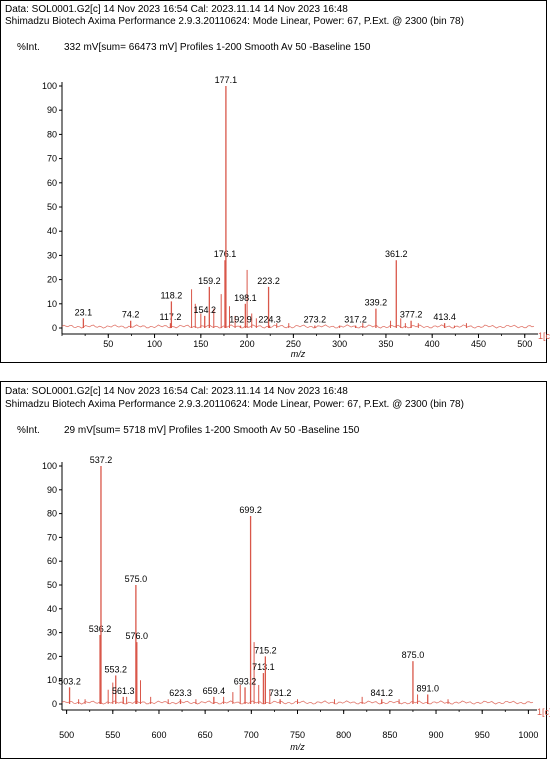  What do you see at coordinates (171, 317) in the screenshot?
I see `peak-label: 117.2` at bounding box center [171, 317].